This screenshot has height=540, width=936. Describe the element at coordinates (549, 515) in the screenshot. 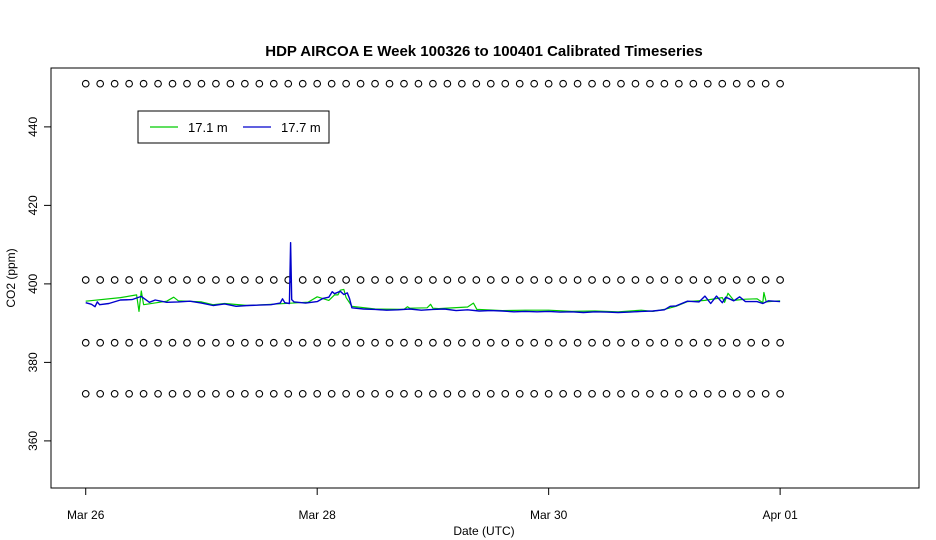

I see `x-tick-label: Mar 30` at that location.